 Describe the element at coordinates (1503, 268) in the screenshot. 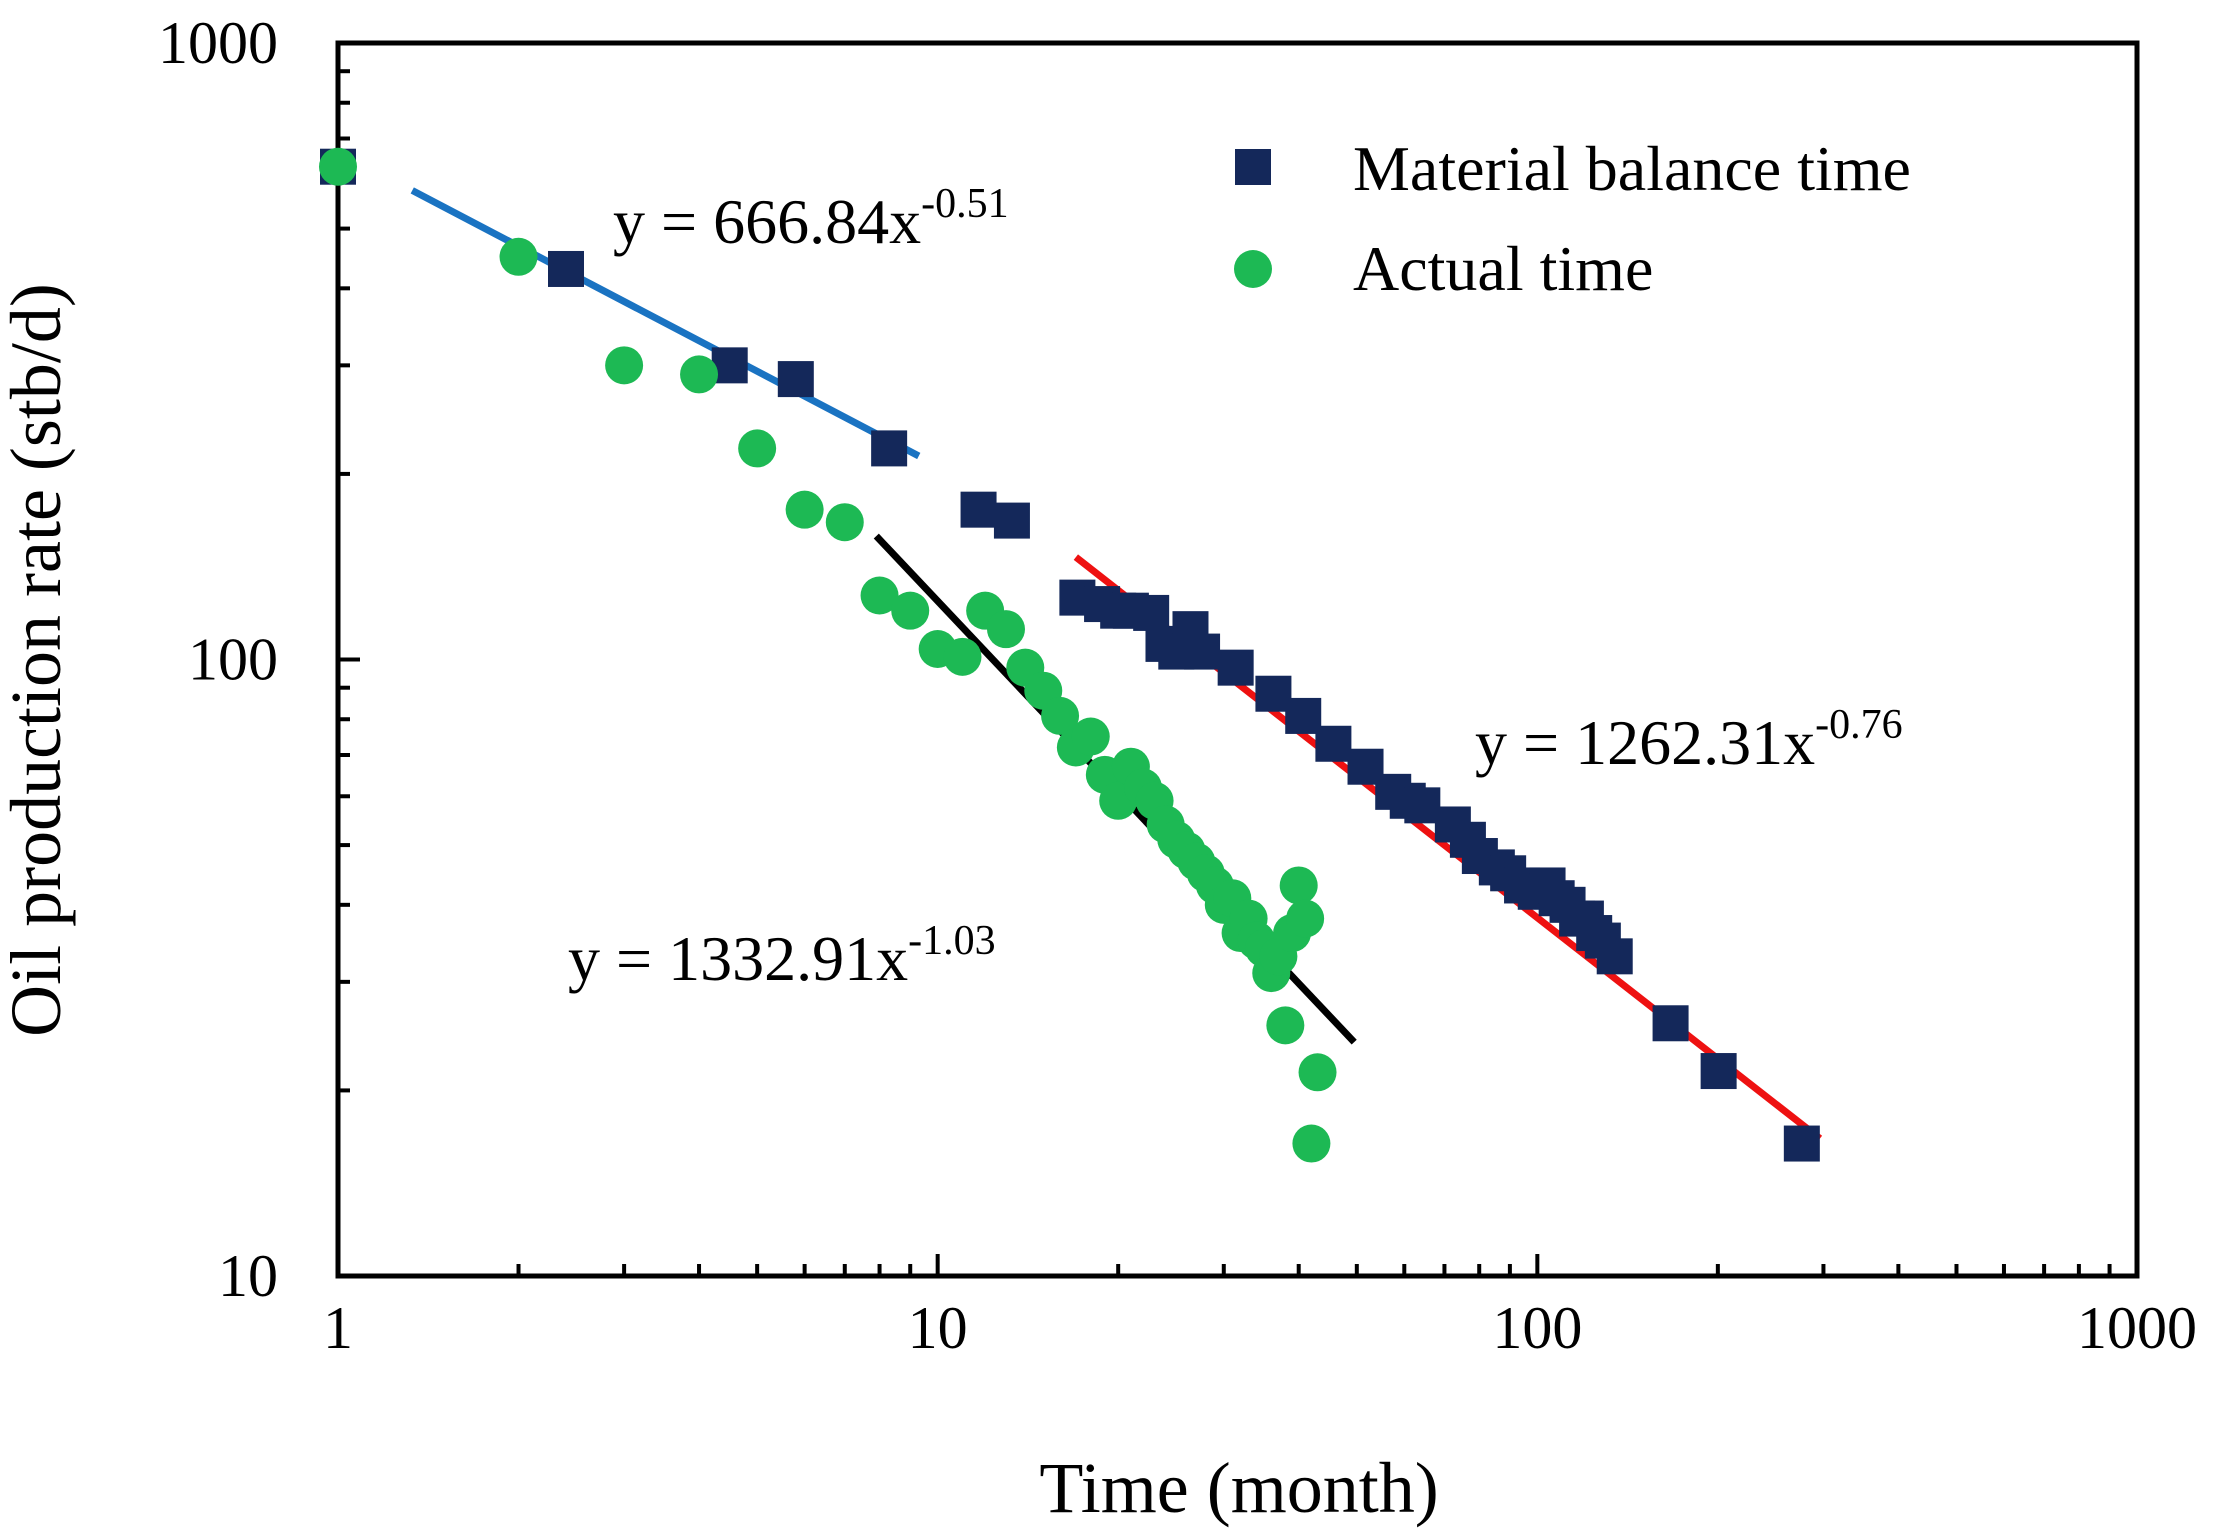

I see `legend-label-actual-time: Actual time` at that location.